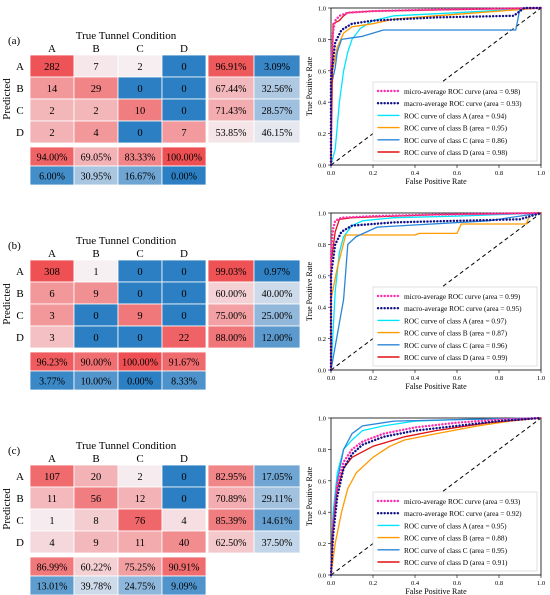  I want to click on y-tick-label: 0.0, so click(322, 166).